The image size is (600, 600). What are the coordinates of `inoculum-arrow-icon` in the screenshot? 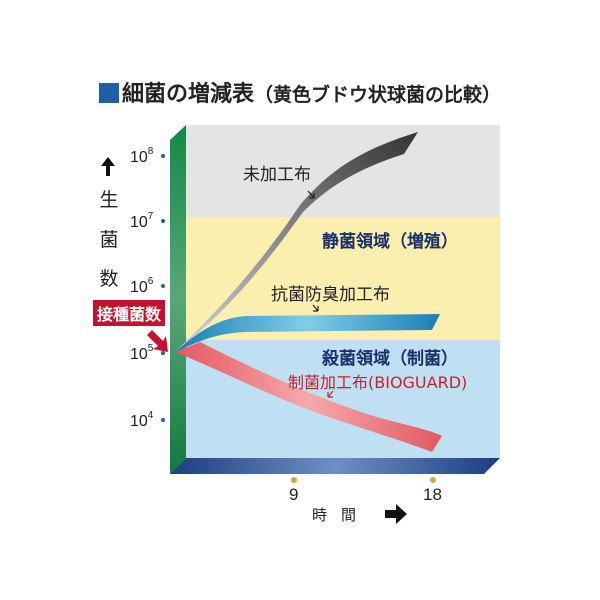 It's located at (157, 341).